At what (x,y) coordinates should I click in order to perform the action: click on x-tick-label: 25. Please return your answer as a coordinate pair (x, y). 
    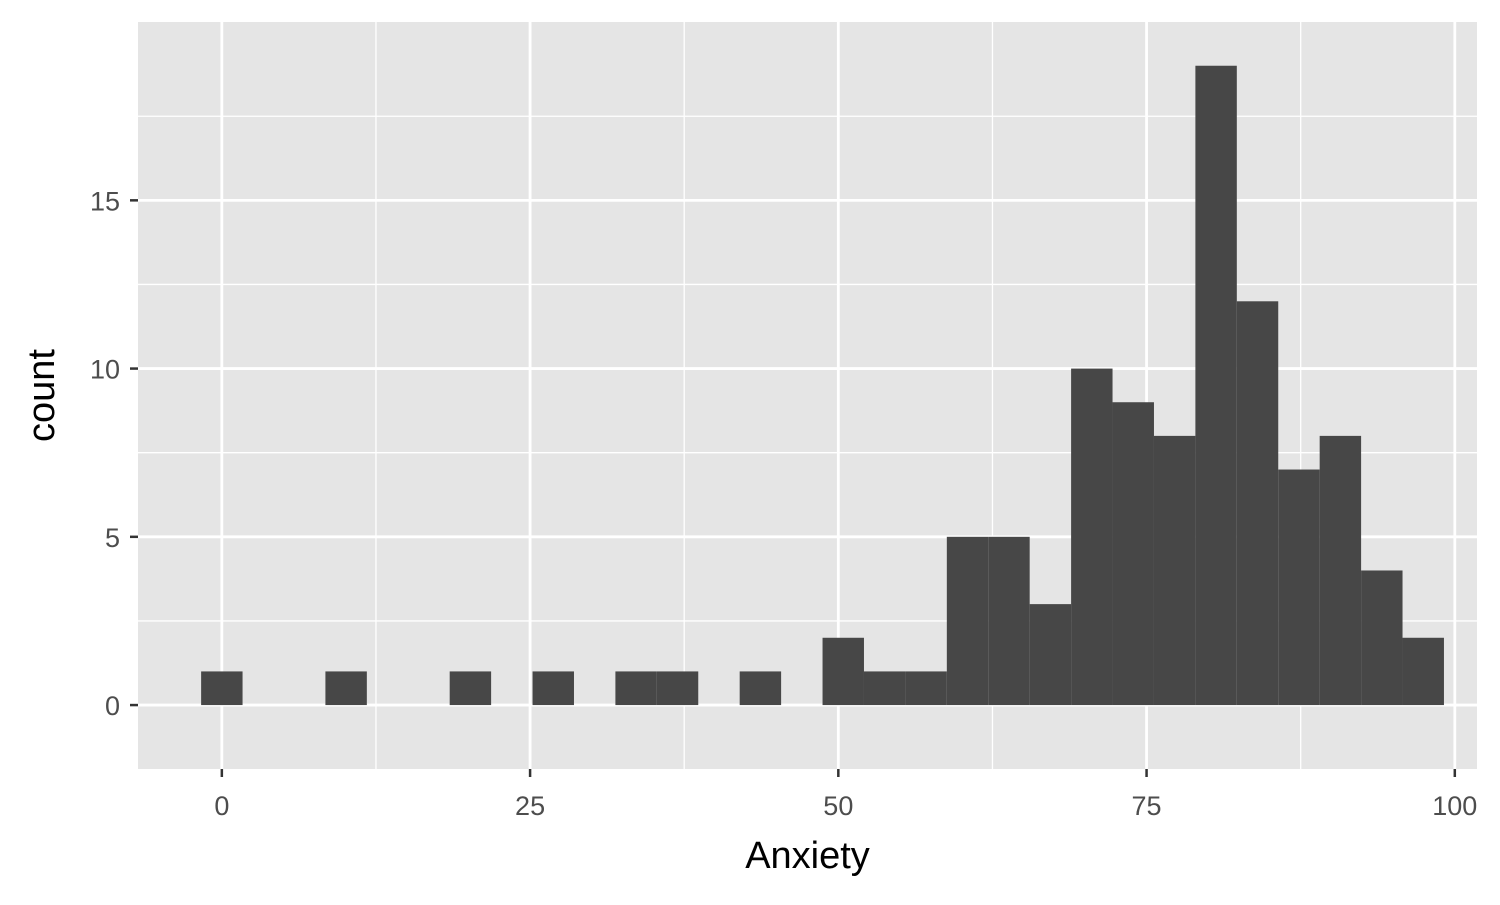
    Looking at the image, I should click on (530, 806).